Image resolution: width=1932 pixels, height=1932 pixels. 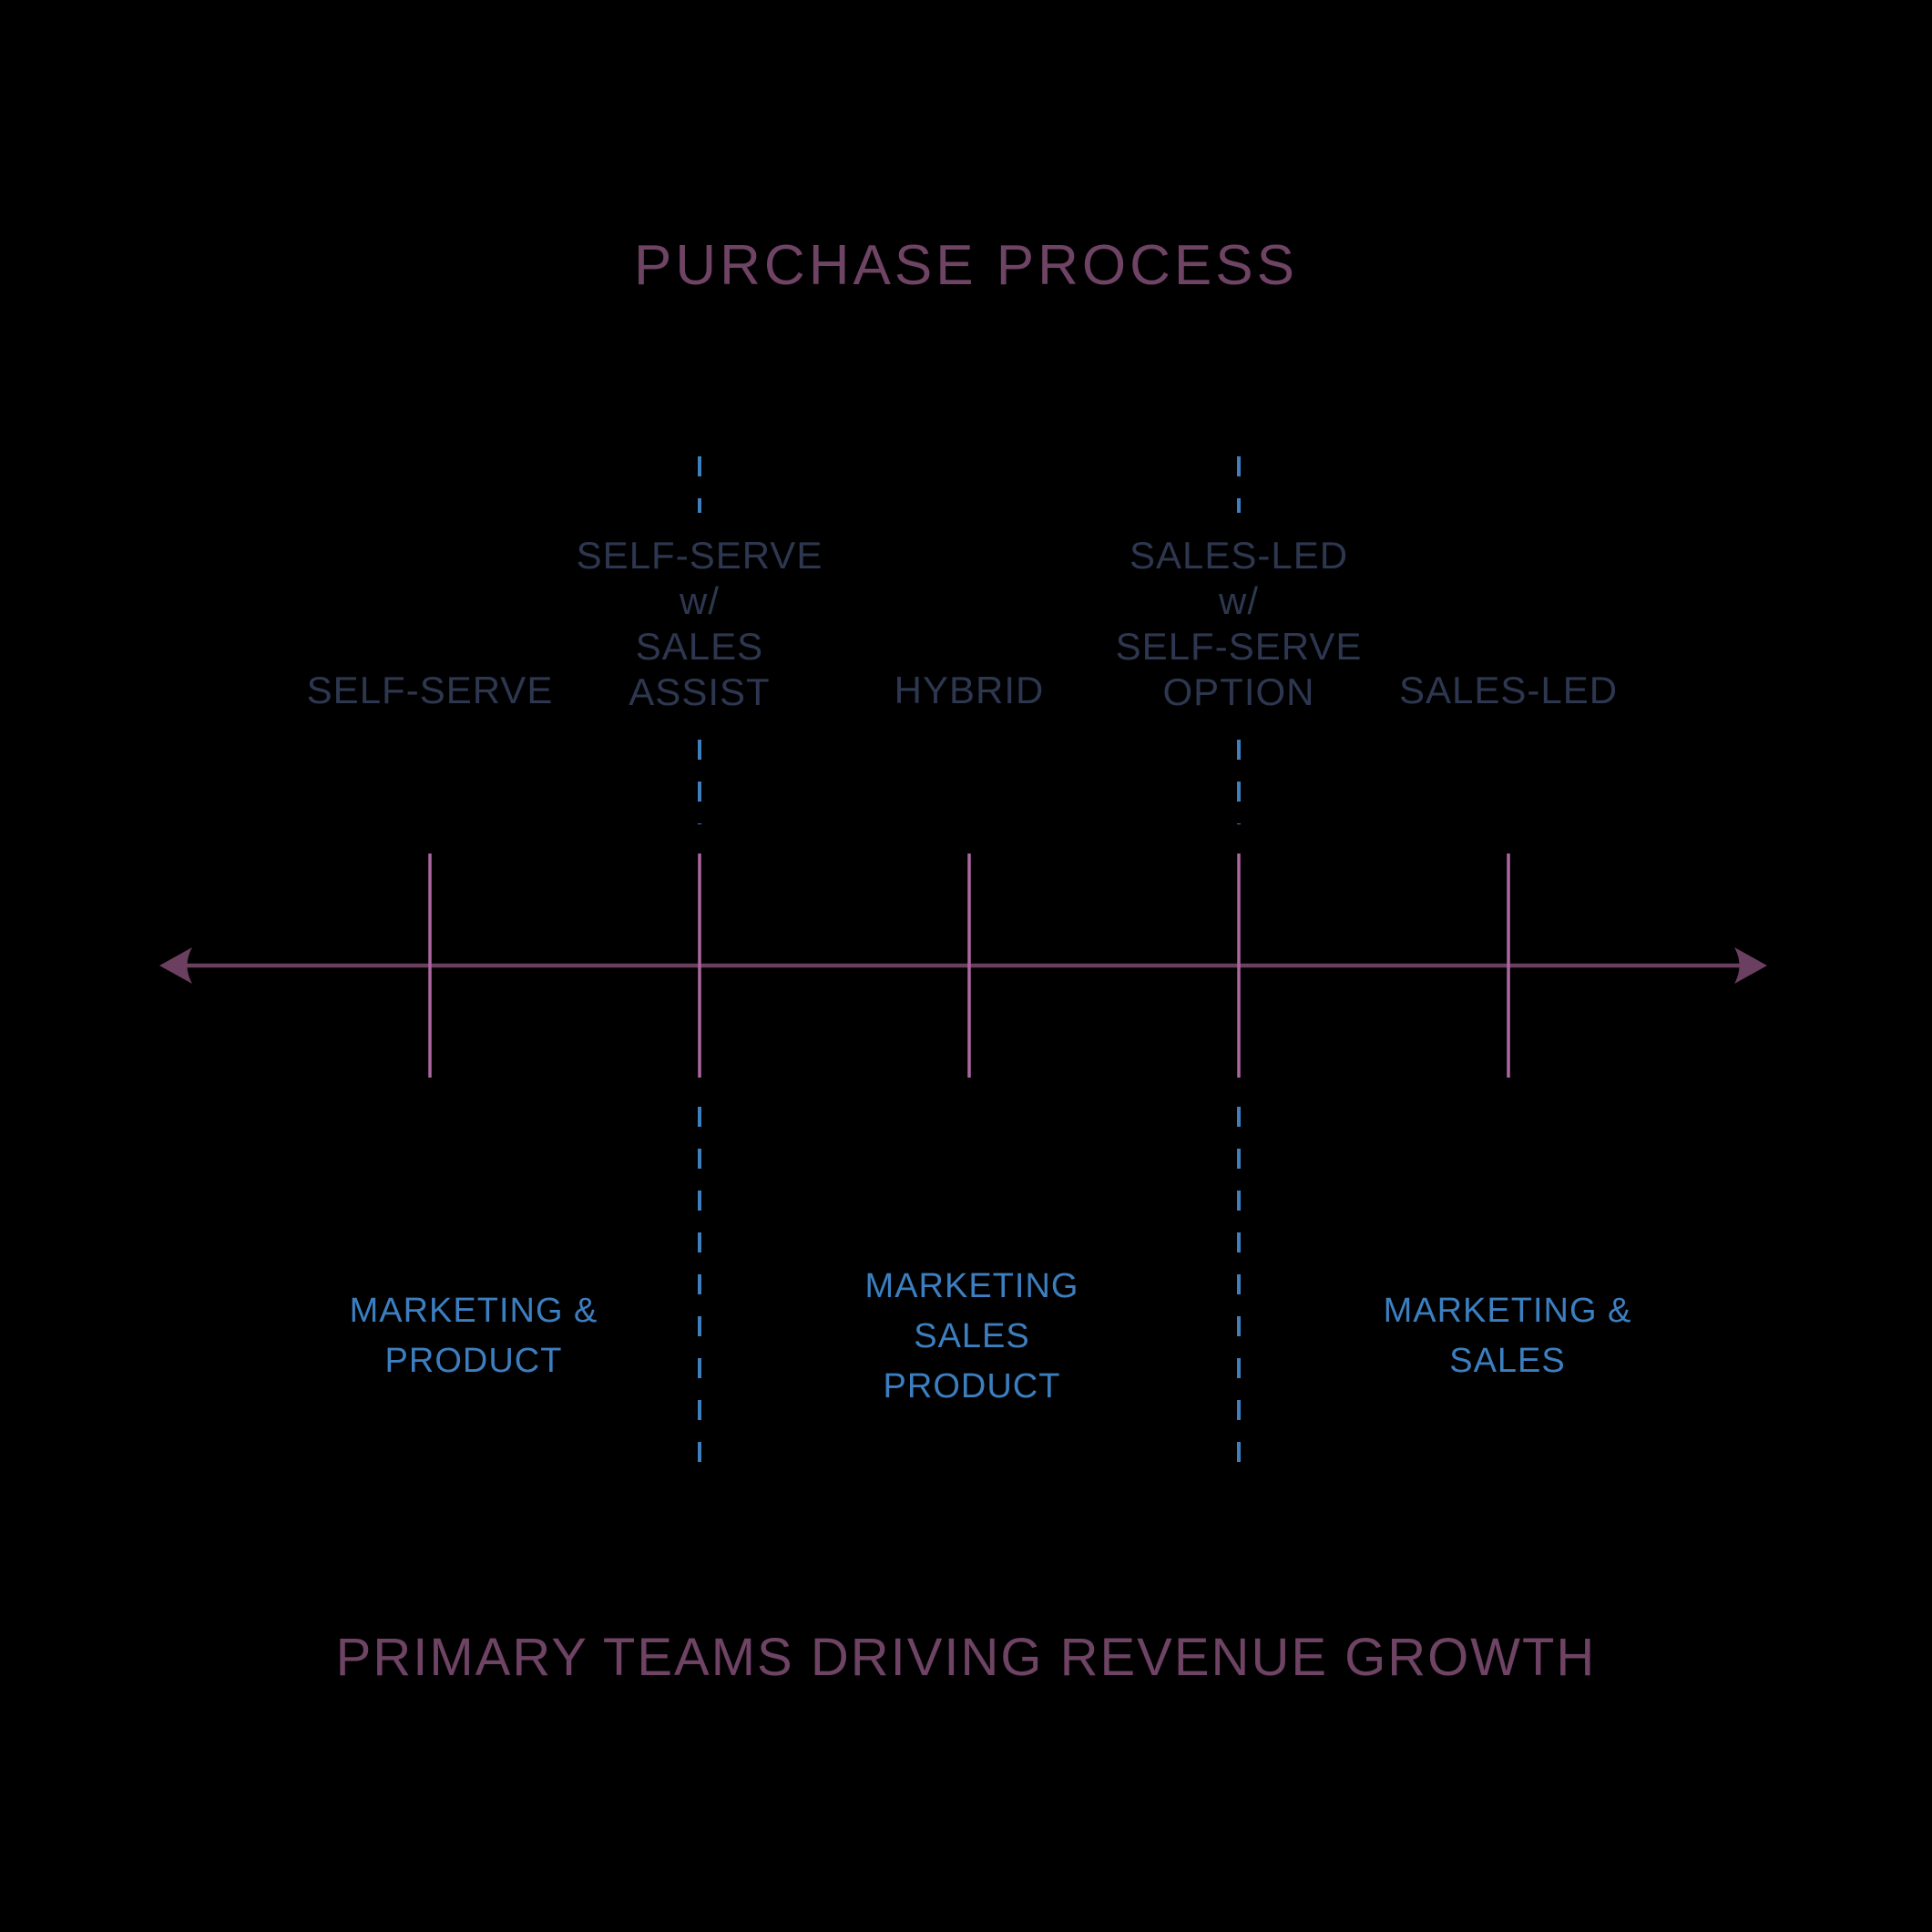 What do you see at coordinates (969, 690) in the screenshot?
I see `category-label-hybrid: HYBRID` at bounding box center [969, 690].